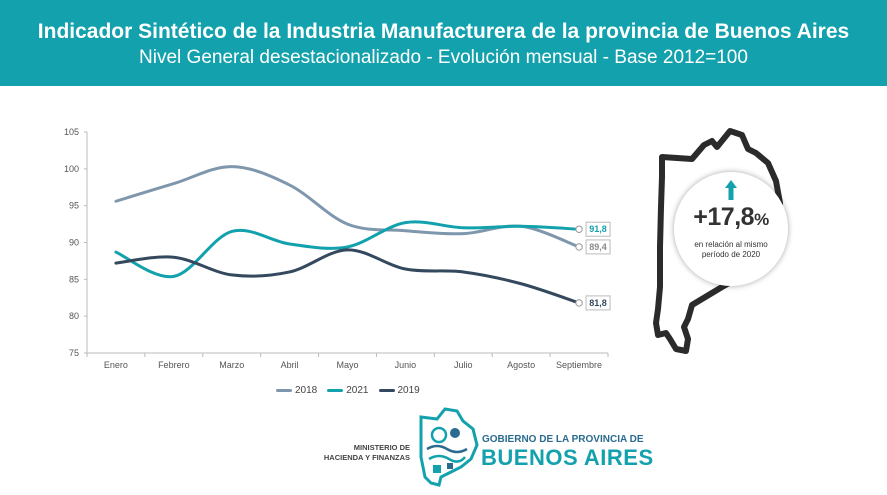 This screenshot has width=887, height=495. I want to click on y-tick-label: 80, so click(74, 316).